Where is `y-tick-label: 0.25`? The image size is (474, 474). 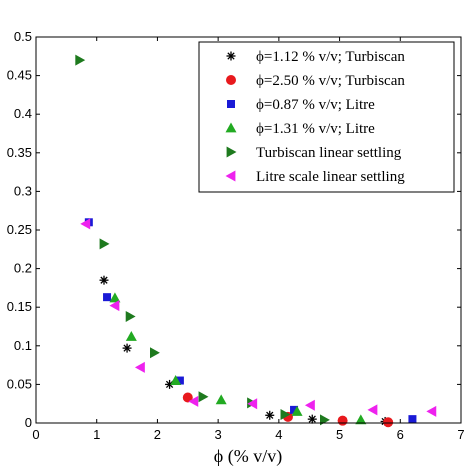
y-tick-label: 0.25 is located at coordinates (19, 229).